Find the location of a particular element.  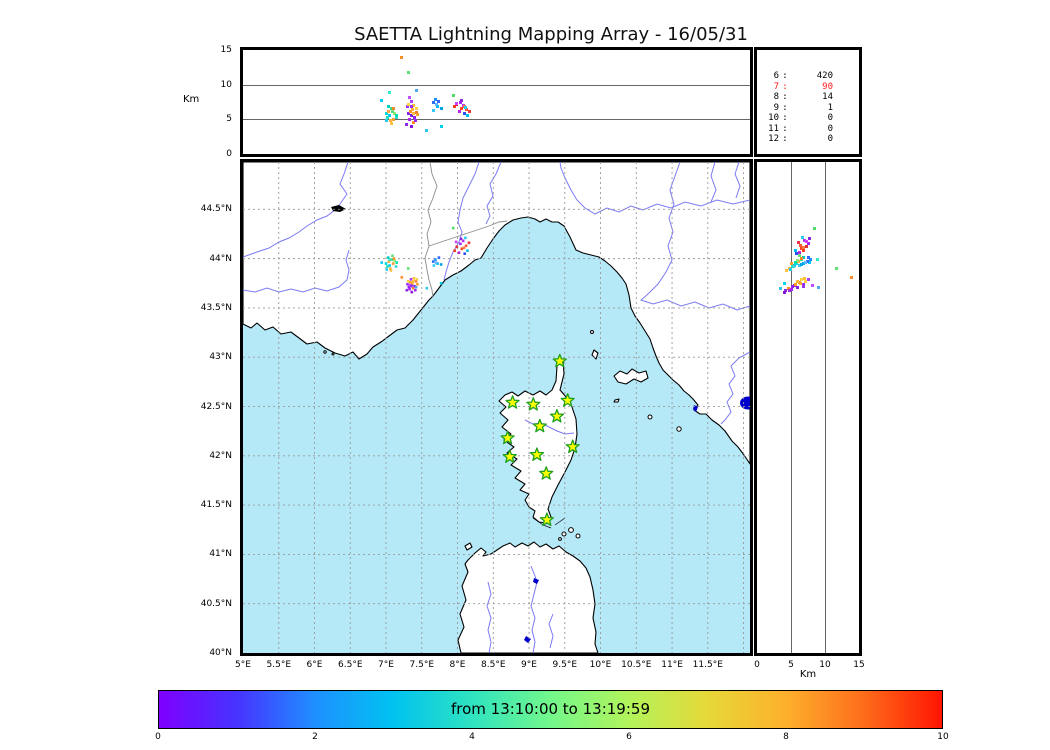

count-level: 8 is located at coordinates (776, 97).